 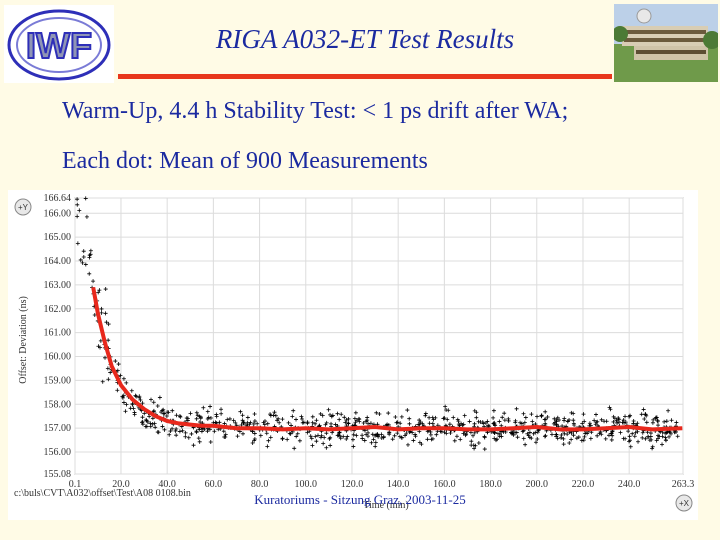 What do you see at coordinates (58, 452) in the screenshot?
I see `y-tick-label: 156.00` at bounding box center [58, 452].